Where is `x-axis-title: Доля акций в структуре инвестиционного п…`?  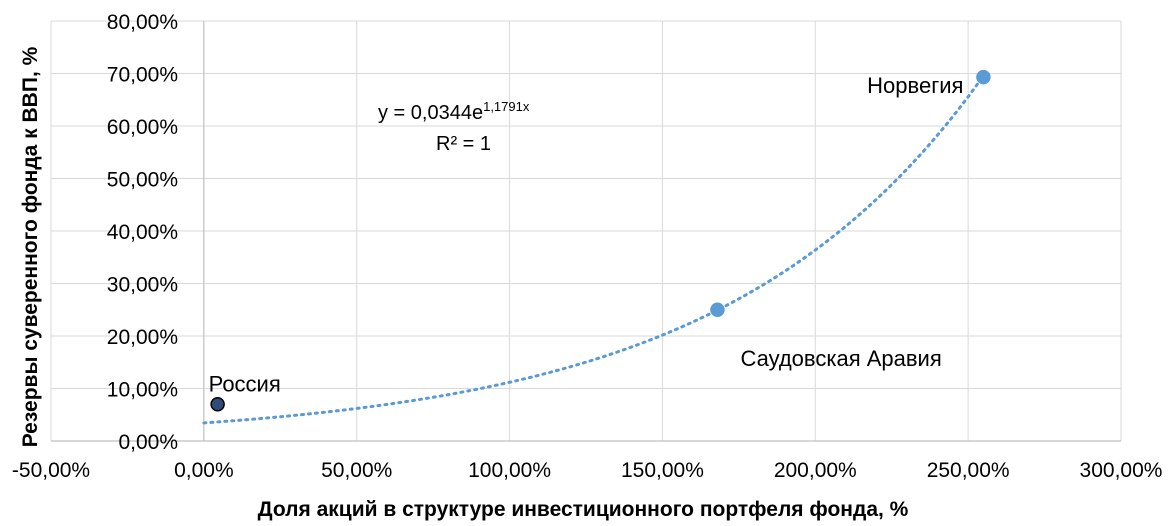
x-axis-title: Доля акций в структуре инвестиционного п… is located at coordinates (583, 509).